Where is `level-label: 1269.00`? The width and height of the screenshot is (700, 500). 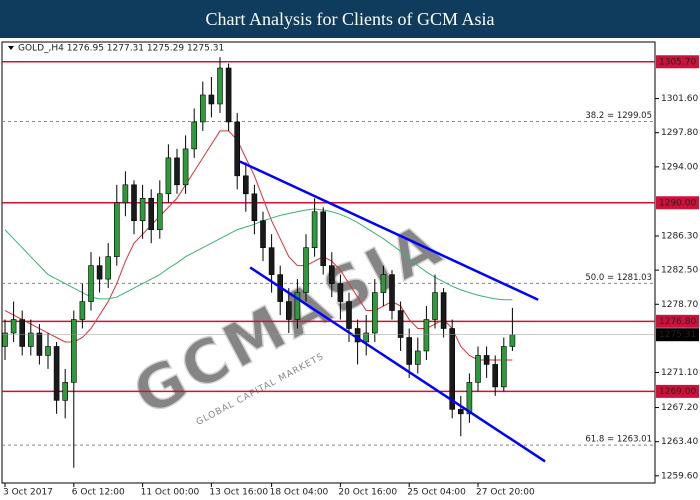 level-label: 1269.00 is located at coordinates (677, 392).